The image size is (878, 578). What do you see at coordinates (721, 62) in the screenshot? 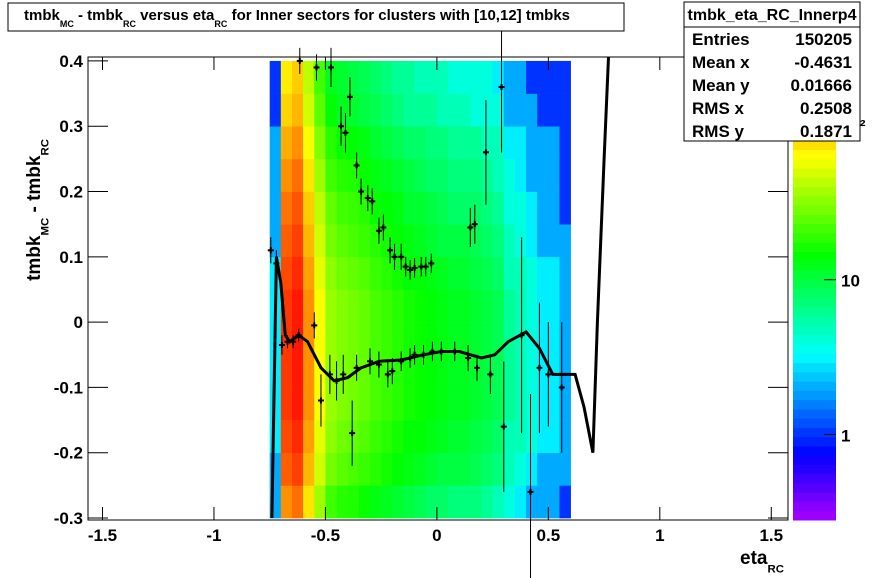
I see `stats-label: Mean x` at bounding box center [721, 62].